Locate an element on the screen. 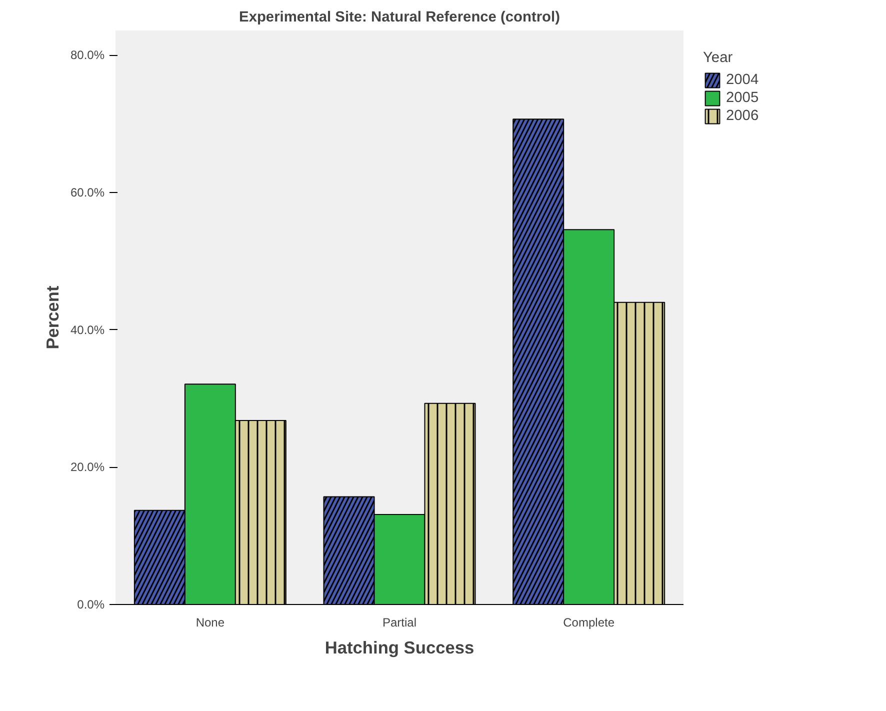 The image size is (886, 711). legend-label: 2004 is located at coordinates (742, 80).